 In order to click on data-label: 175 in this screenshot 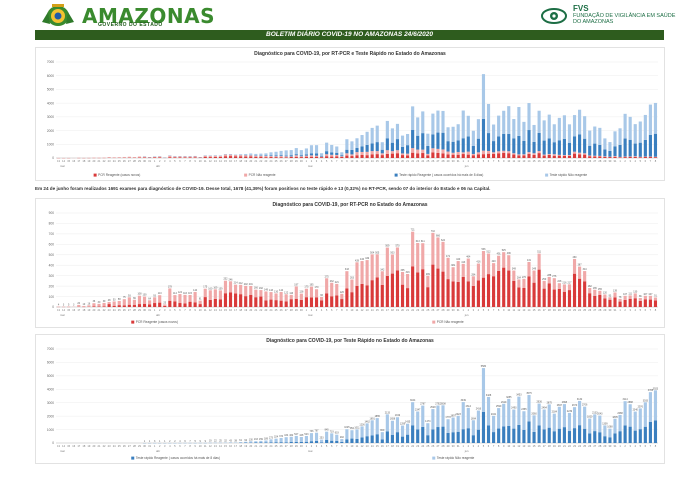, I will do `click(306, 287)`.